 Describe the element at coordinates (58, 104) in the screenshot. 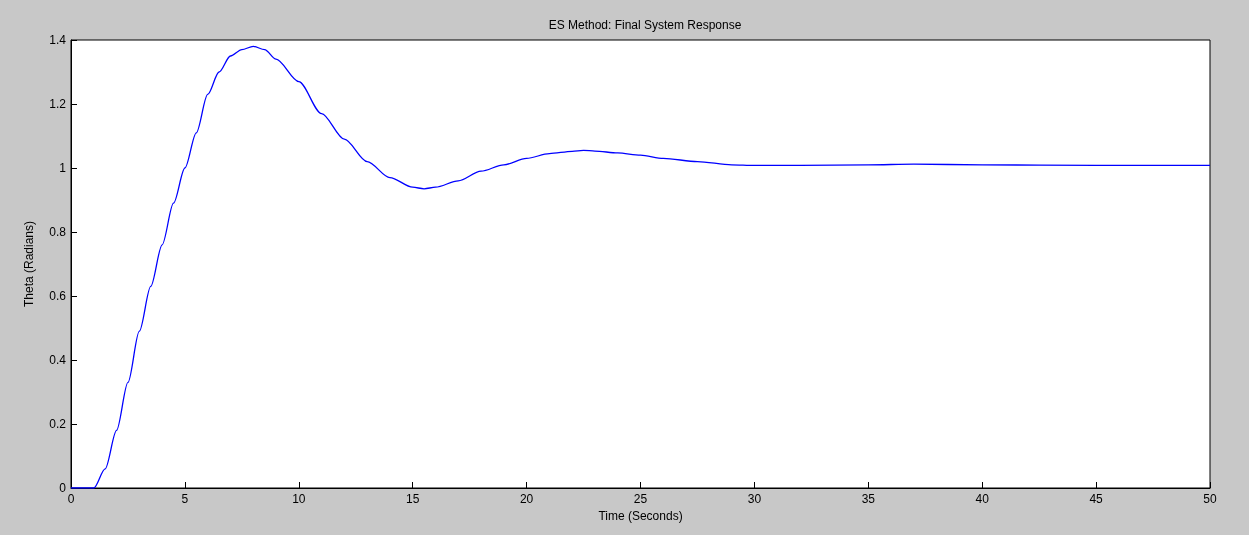

I see `y-tick-label: 1.2` at that location.